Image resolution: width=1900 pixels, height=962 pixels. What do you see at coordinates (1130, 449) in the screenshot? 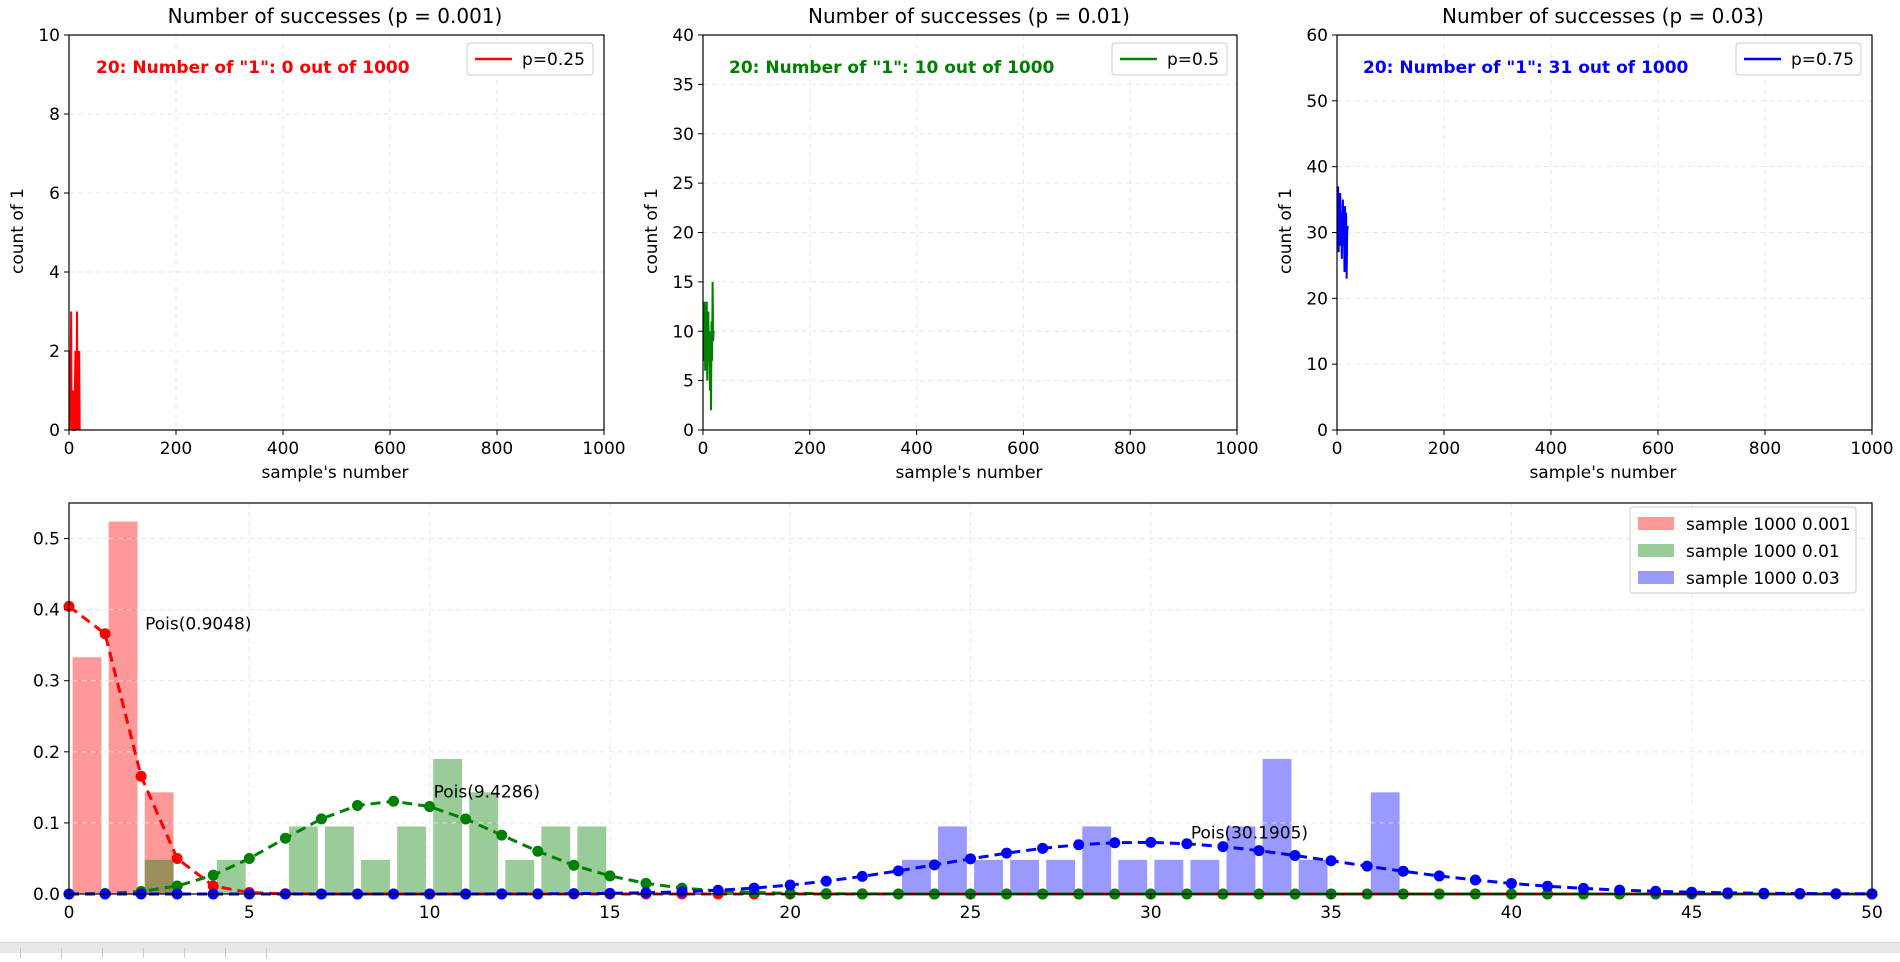
I see `x-tick-label: 800` at bounding box center [1130, 449].